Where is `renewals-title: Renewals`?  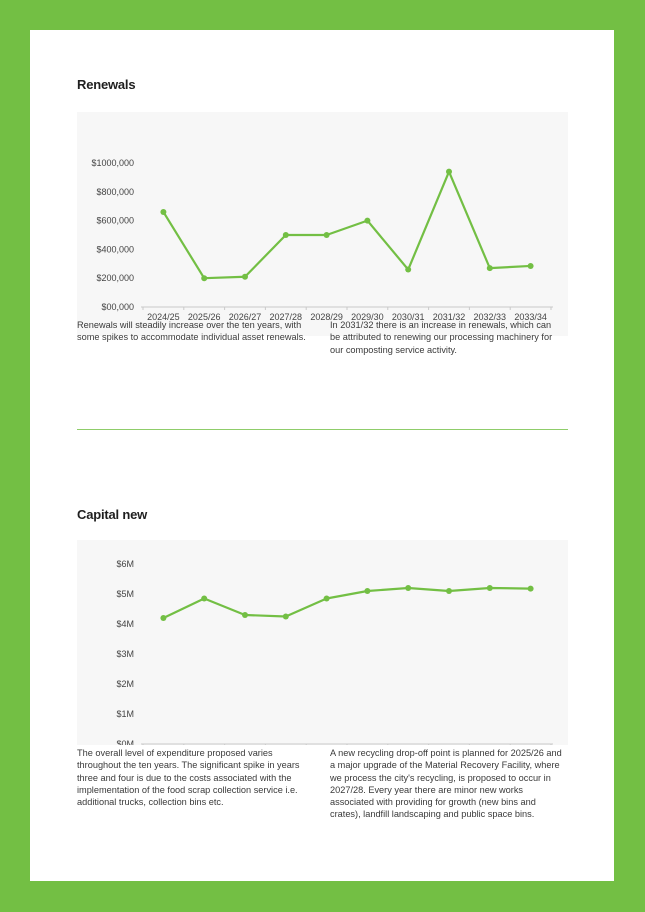
renewals-title: Renewals is located at coordinates (106, 84).